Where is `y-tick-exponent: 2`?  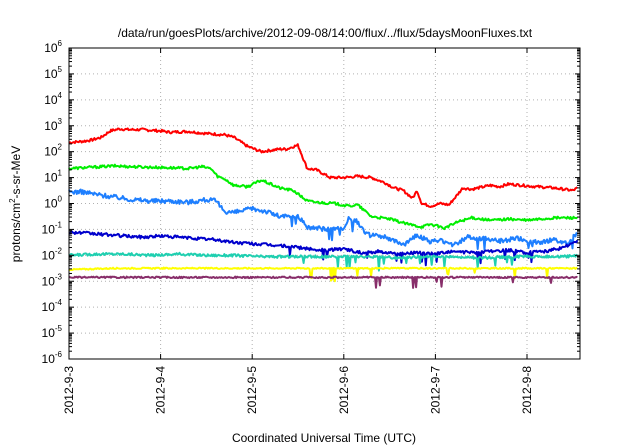 y-tick-exponent: 2 is located at coordinates (60, 147).